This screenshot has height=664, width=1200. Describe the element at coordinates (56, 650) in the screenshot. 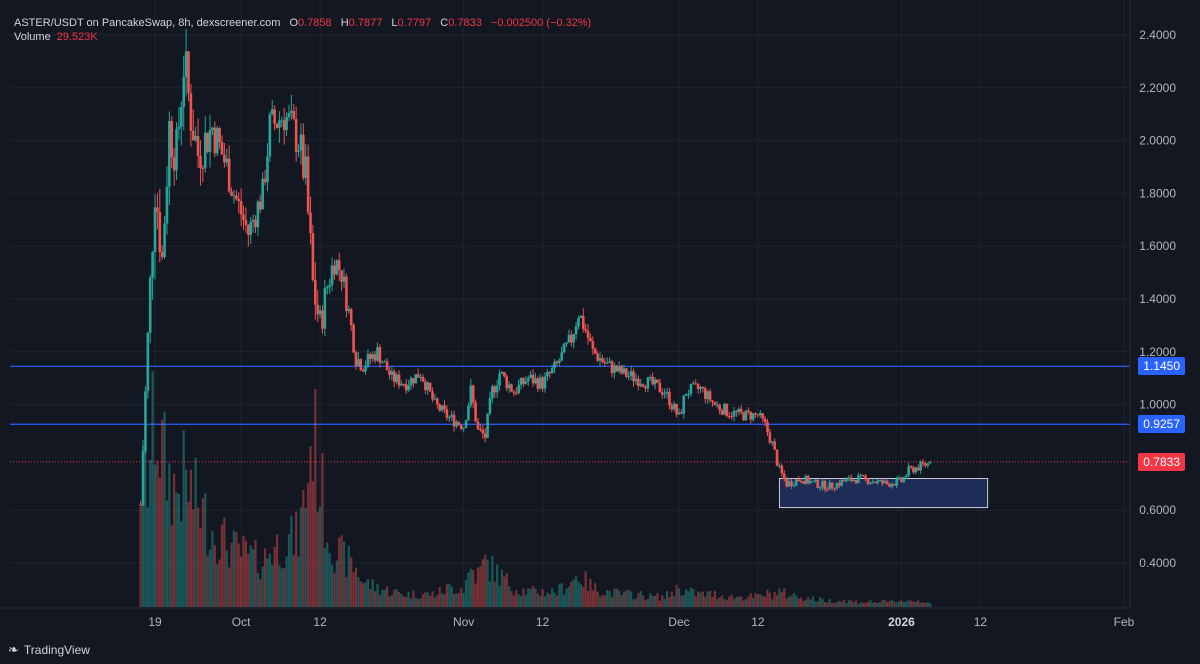

I see `tradingview-name: TradingView` at that location.